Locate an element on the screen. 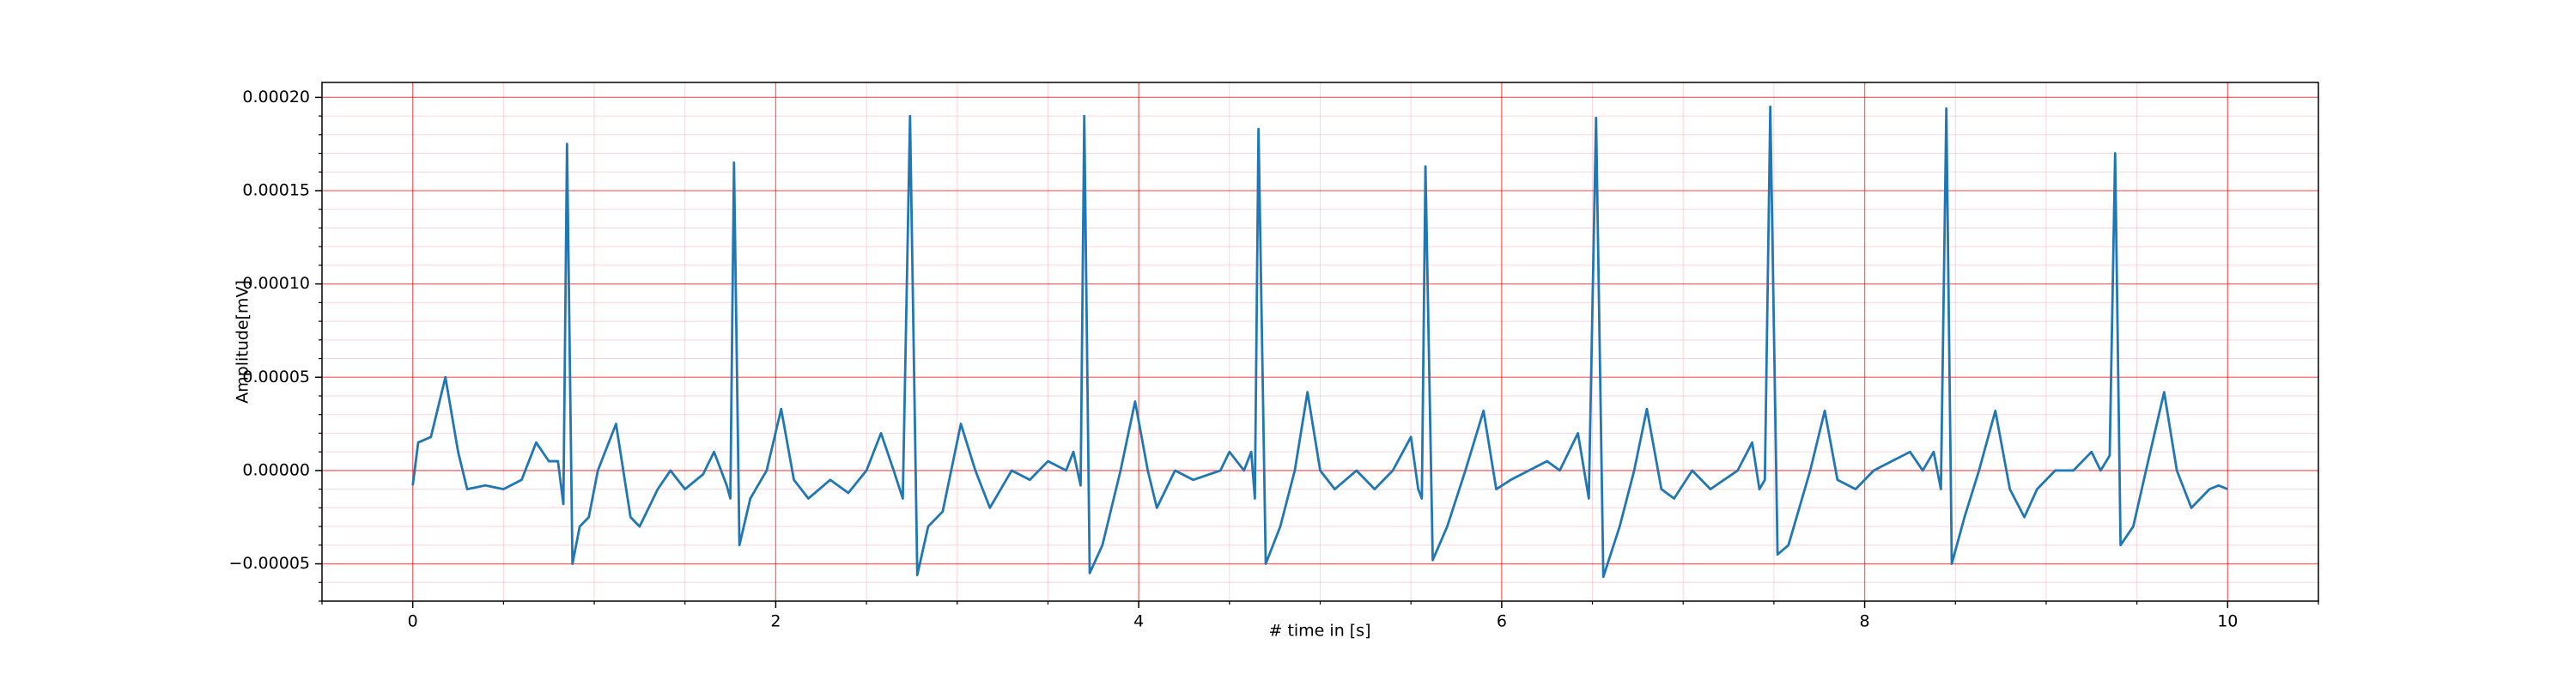 The image size is (2576, 687). y-tick-label: −0.00005 is located at coordinates (270, 563).